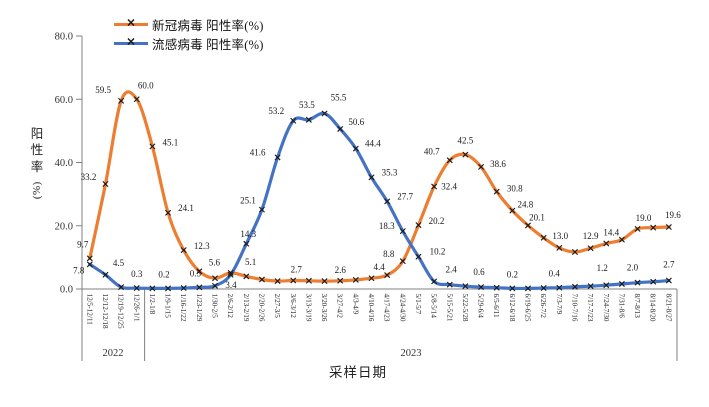 Image resolution: width=709 pixels, height=407 pixels. What do you see at coordinates (131, 24) in the screenshot?
I see `covid-line-marker-icon: ✕` at bounding box center [131, 24].